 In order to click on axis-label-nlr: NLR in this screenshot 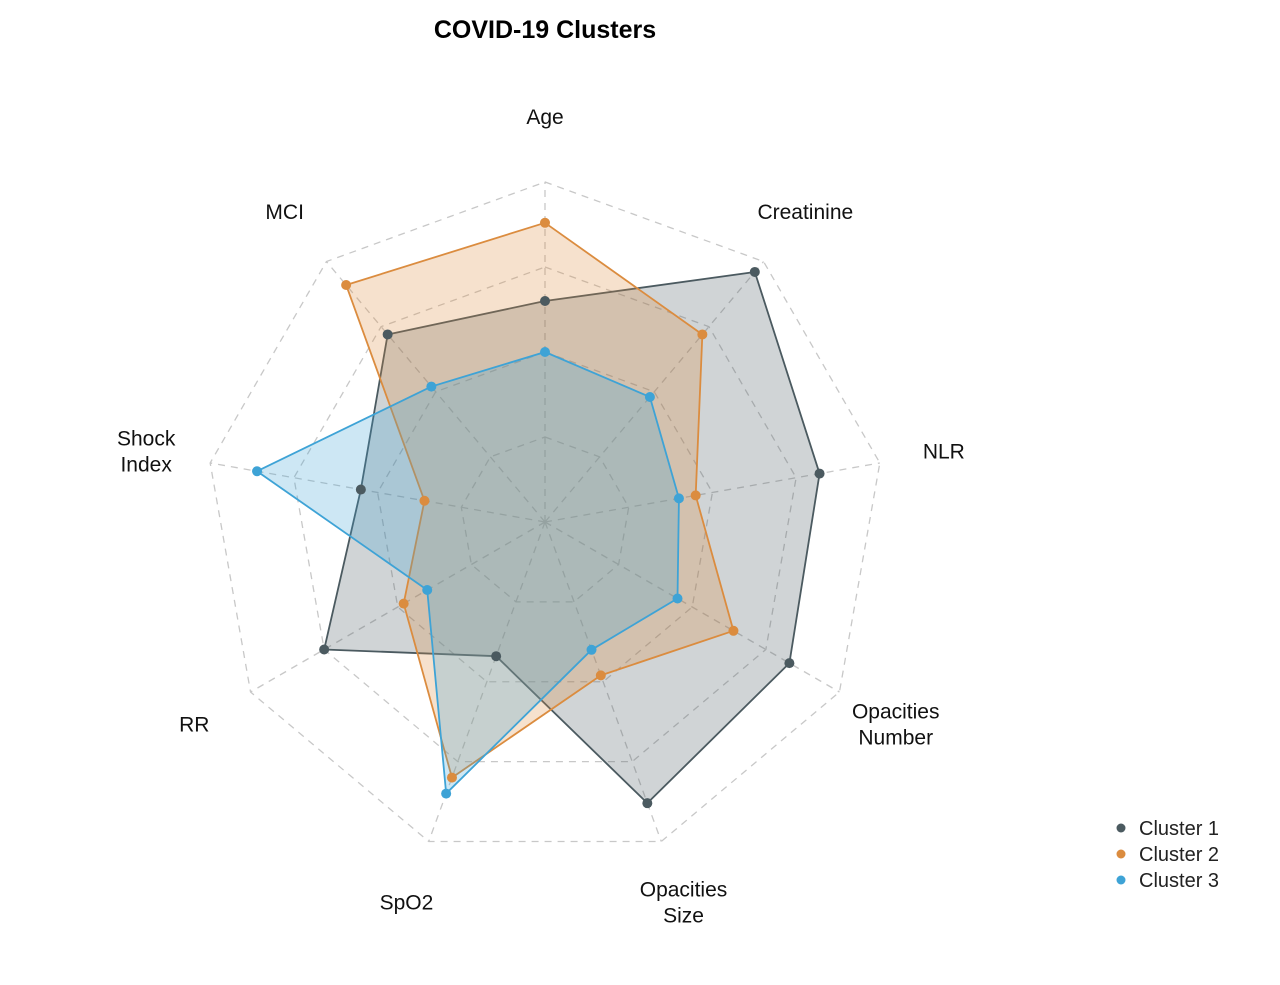, I will do `click(944, 452)`.